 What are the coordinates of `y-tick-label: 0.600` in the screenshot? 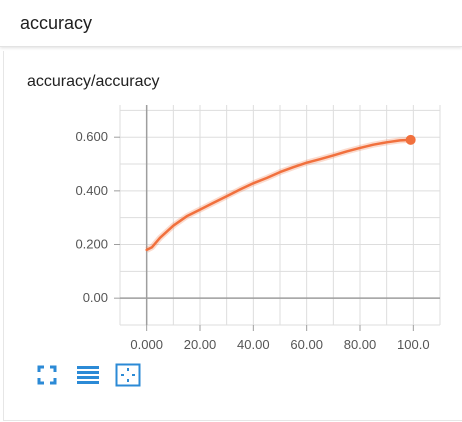 It's located at (91, 136).